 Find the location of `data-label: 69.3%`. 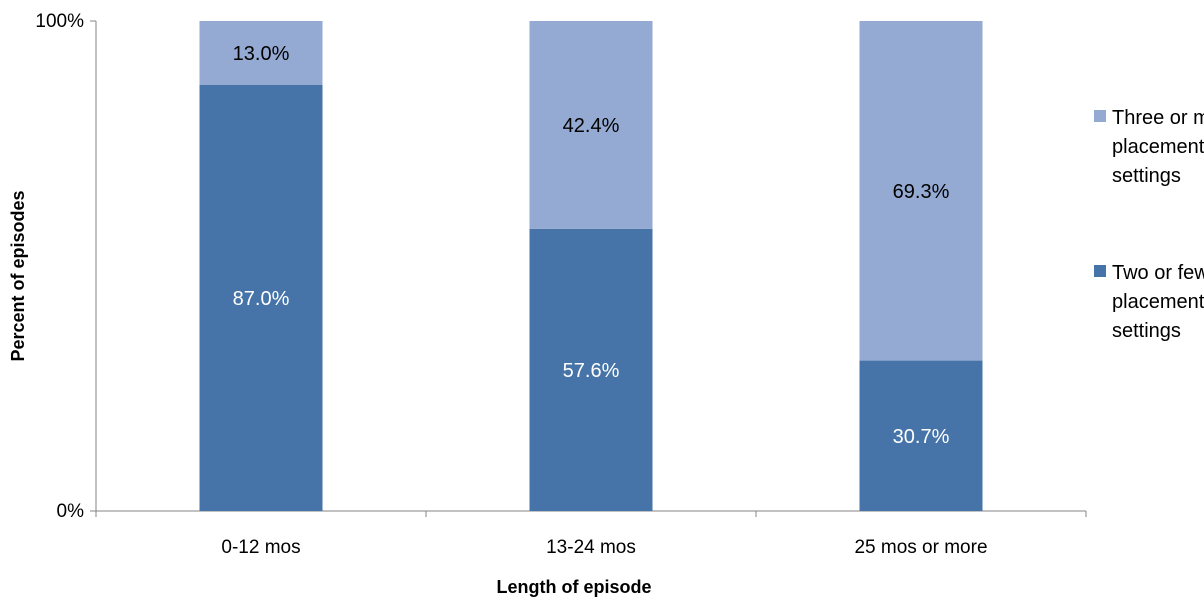

data-label: 69.3% is located at coordinates (921, 192).